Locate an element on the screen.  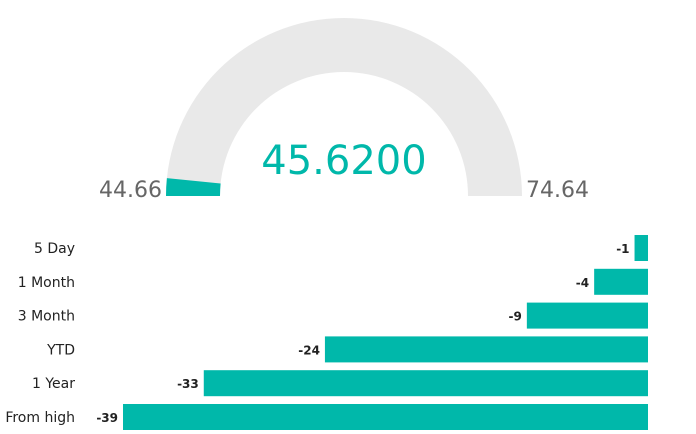
category-label: From high is located at coordinates (40, 418).